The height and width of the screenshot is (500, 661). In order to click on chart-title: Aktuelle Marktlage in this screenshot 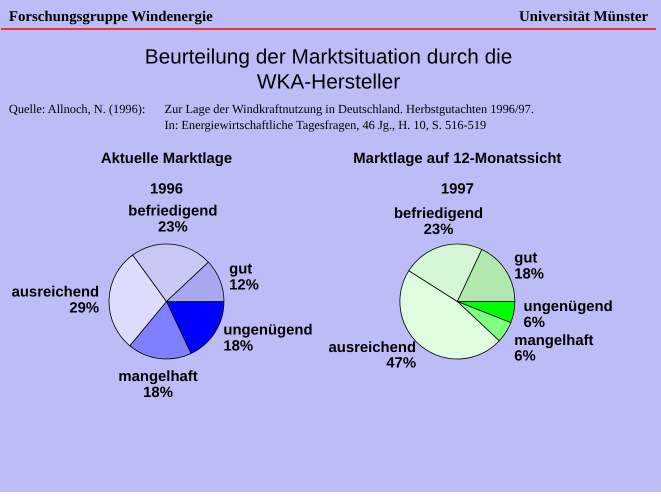, I will do `click(166, 158)`.